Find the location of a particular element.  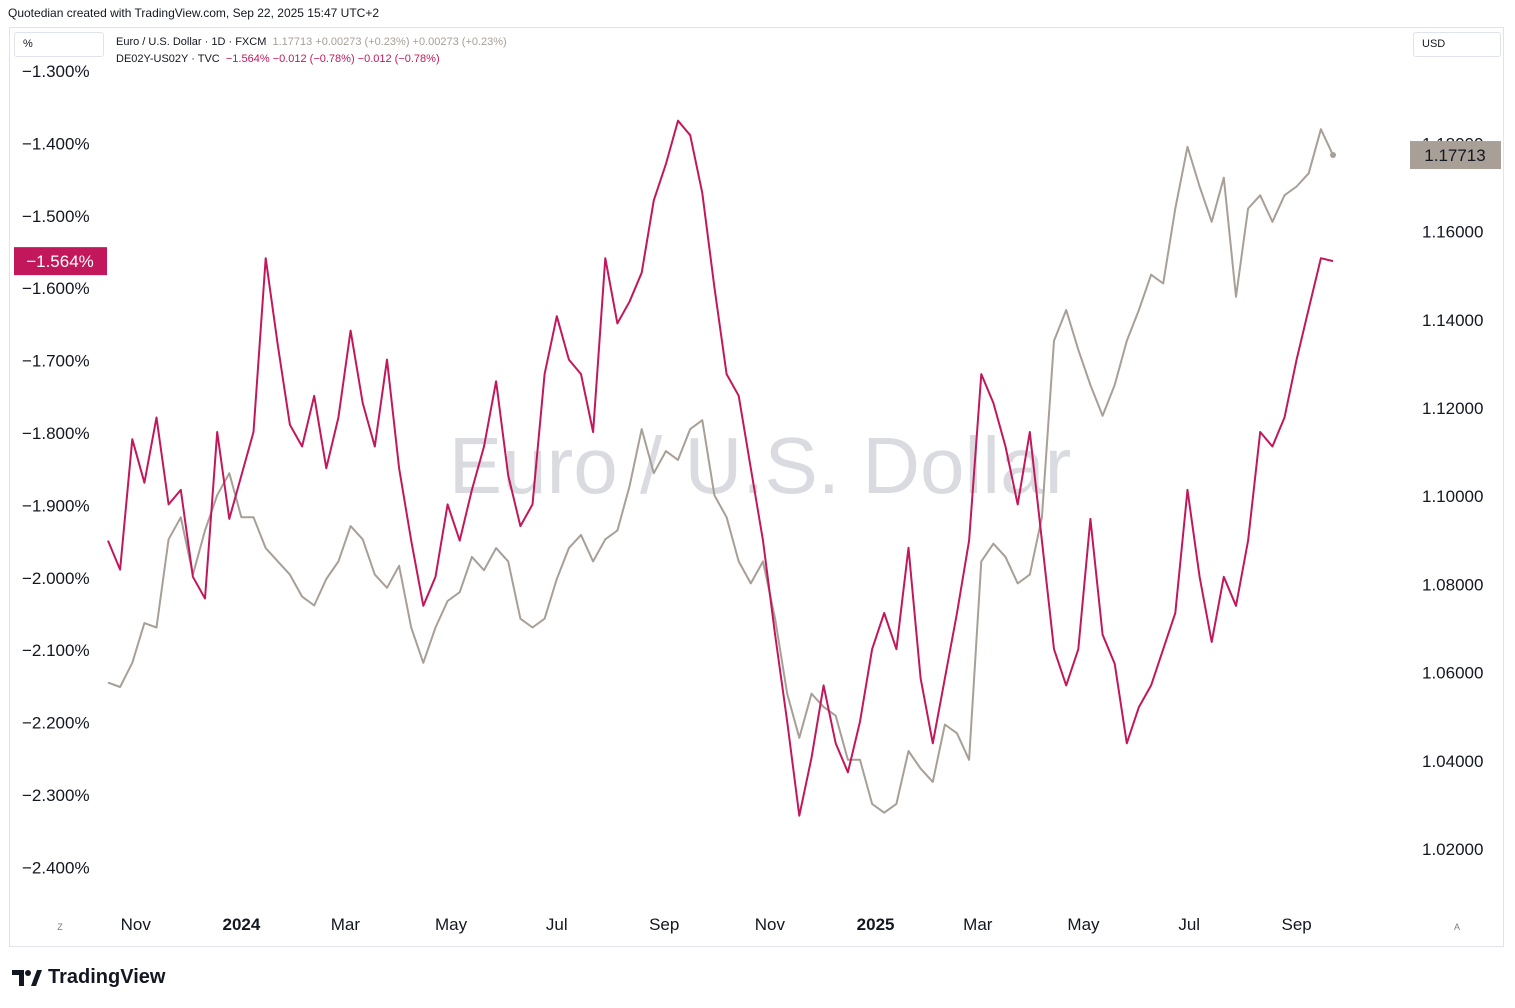

tradingview-wordmark: TradingView is located at coordinates (107, 977).